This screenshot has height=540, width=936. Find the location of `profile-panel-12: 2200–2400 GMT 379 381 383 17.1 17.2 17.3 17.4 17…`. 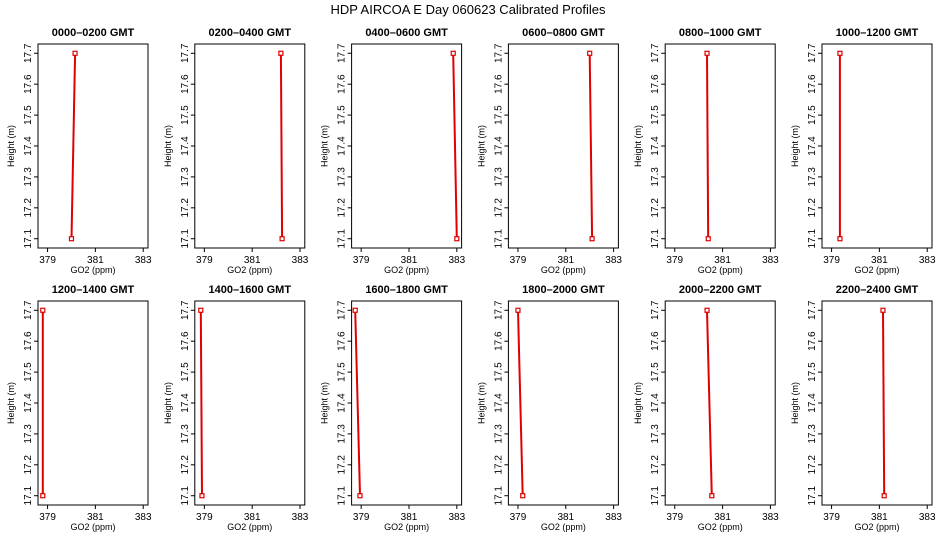

profile-panel-12: 2200–2400 GMT 379 381 383 17.1 17.2 17.3 17.4 17… is located at coordinates (863, 408).